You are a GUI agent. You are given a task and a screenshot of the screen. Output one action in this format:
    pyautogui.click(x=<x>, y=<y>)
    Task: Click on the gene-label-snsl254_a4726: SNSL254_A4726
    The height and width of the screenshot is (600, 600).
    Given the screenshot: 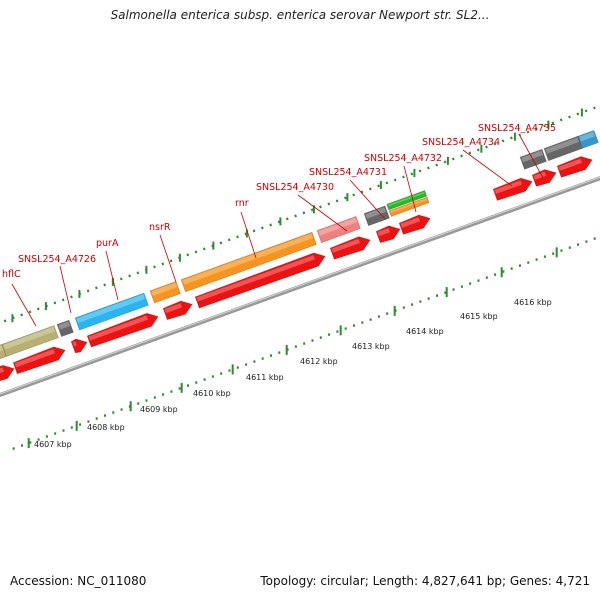 What is the action you would take?
    pyautogui.click(x=57, y=259)
    